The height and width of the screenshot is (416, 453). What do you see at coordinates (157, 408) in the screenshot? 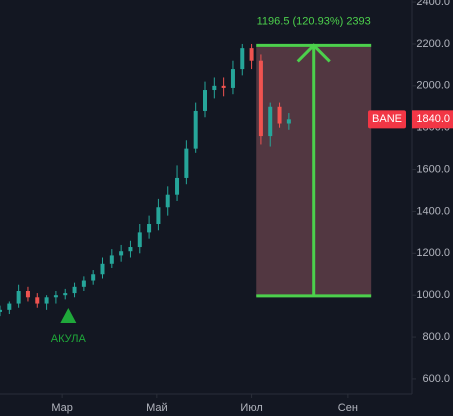
I see `x-tick-label: Май` at bounding box center [157, 408].